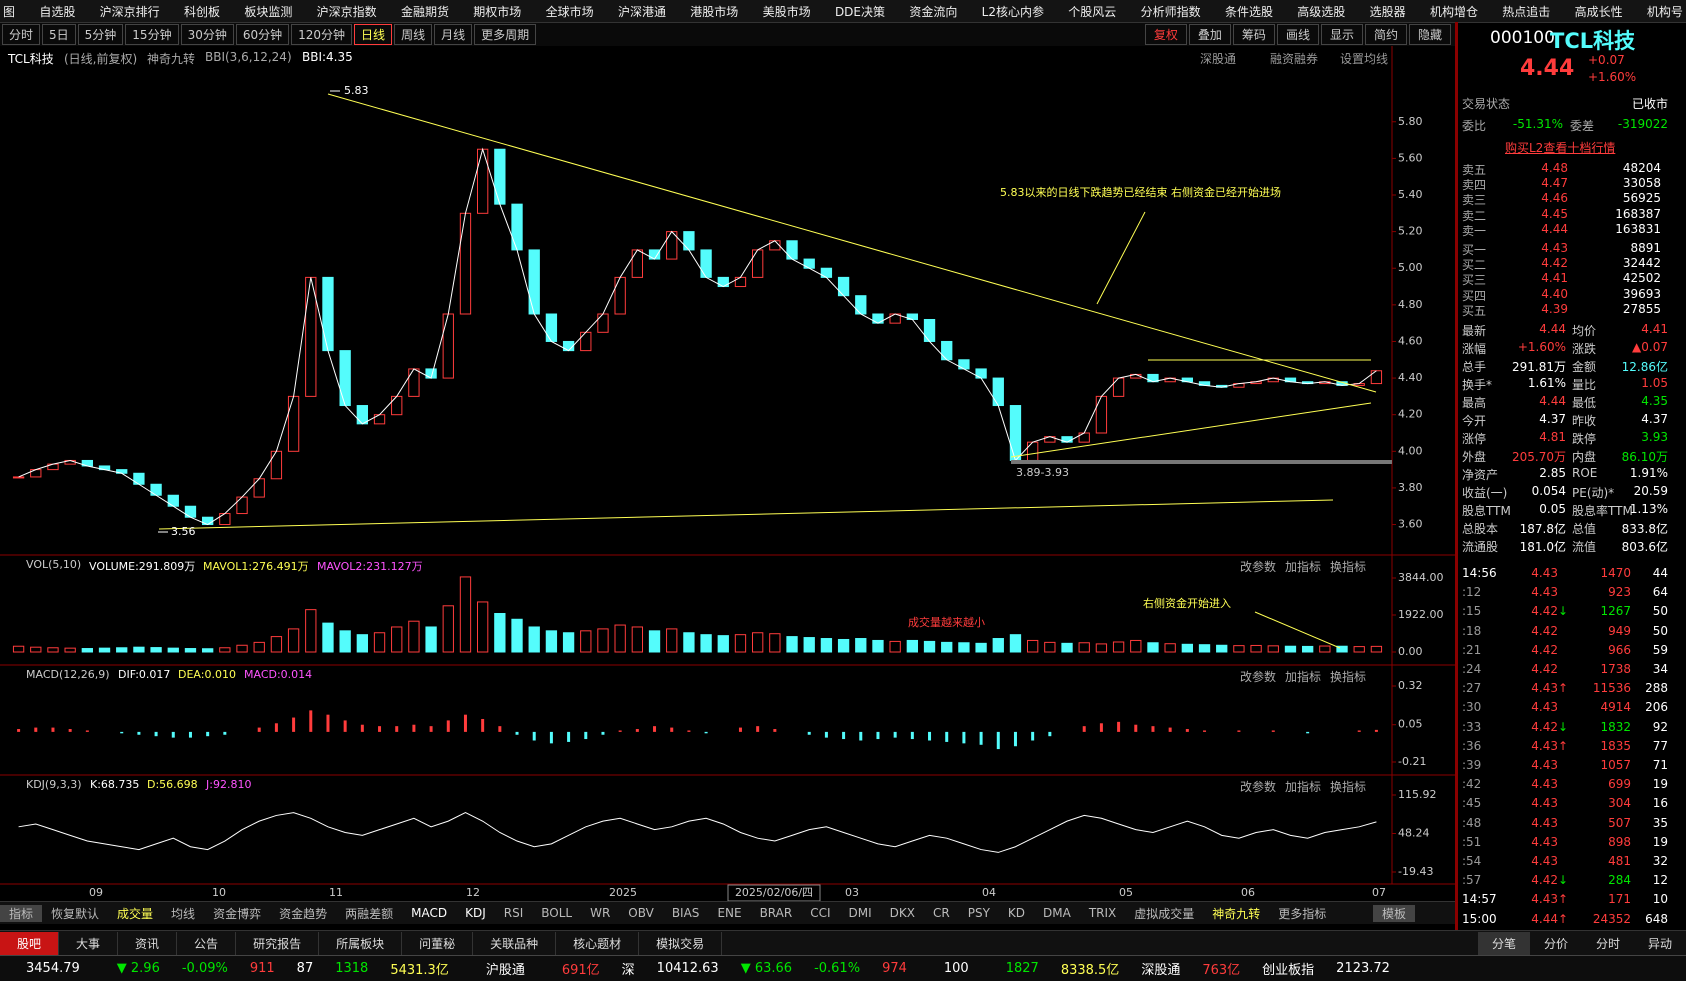 This screenshot has height=981, width=1686. Describe the element at coordinates (59, 34) in the screenshot. I see `period-button: 5日` at that location.